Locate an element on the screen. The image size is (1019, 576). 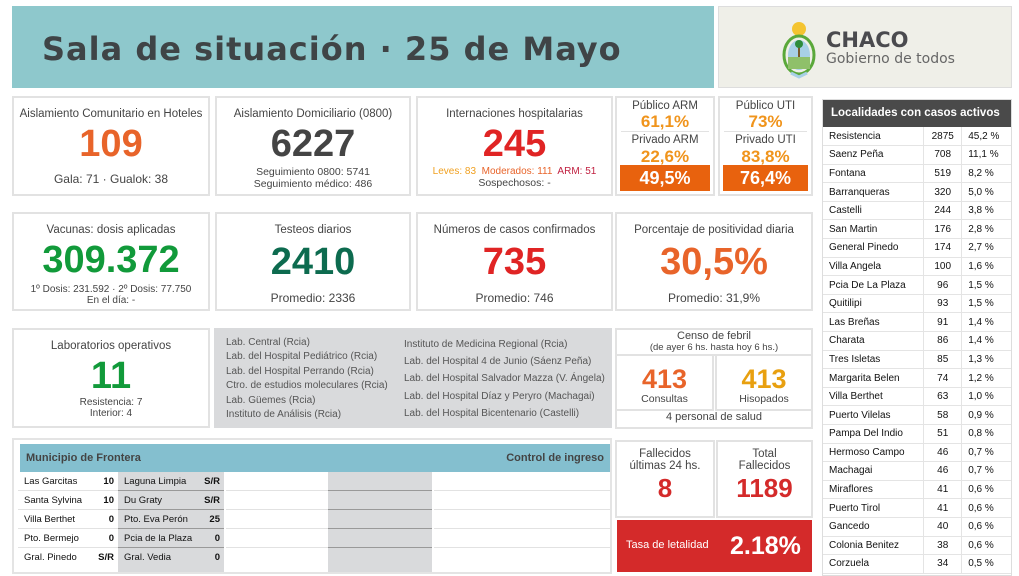
municipio-name: Pto. Eva Perón is located at coordinates (156, 519).